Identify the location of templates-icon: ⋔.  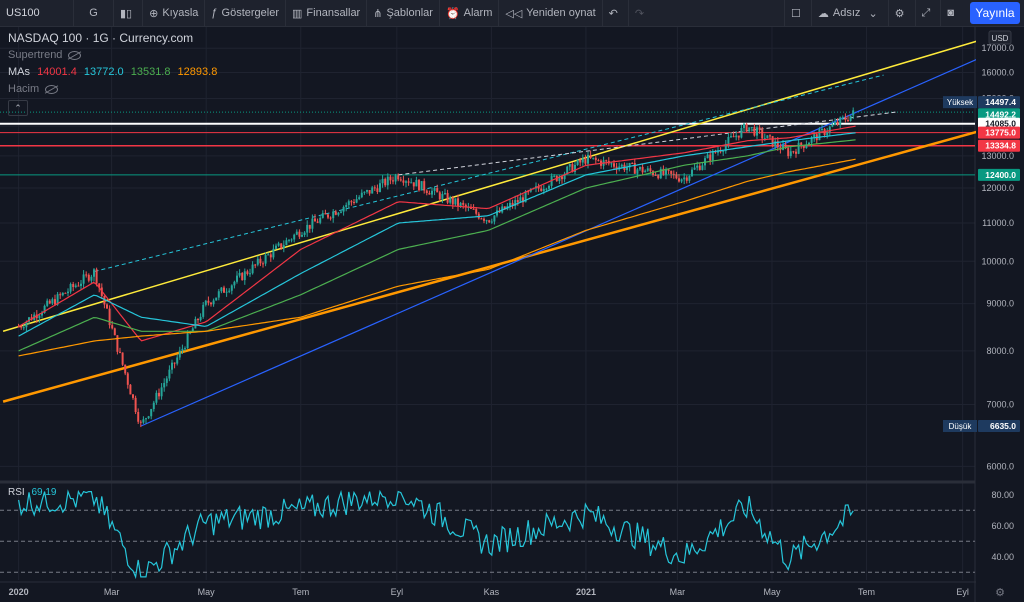
(378, 13).